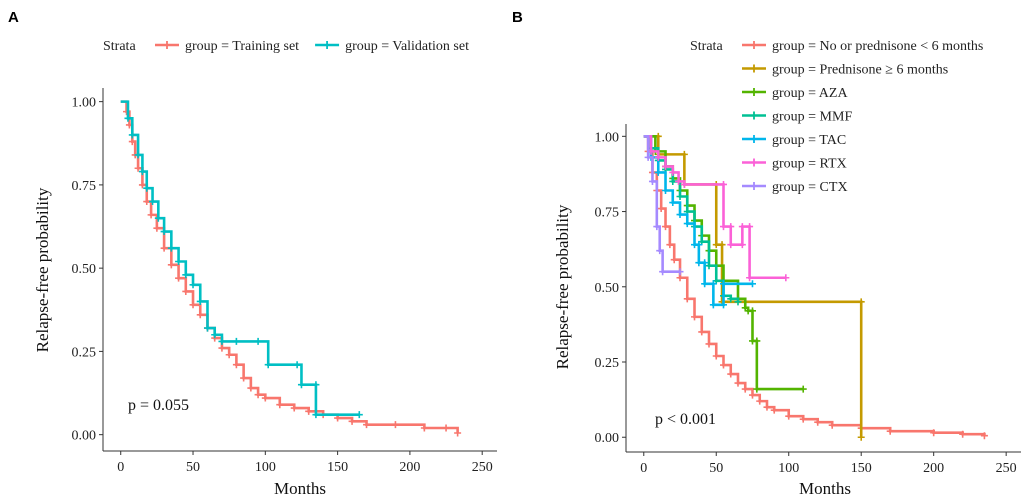 This screenshot has width=1021, height=498. What do you see at coordinates (13, 17) in the screenshot?
I see `panel-letter-a: A` at bounding box center [13, 17].